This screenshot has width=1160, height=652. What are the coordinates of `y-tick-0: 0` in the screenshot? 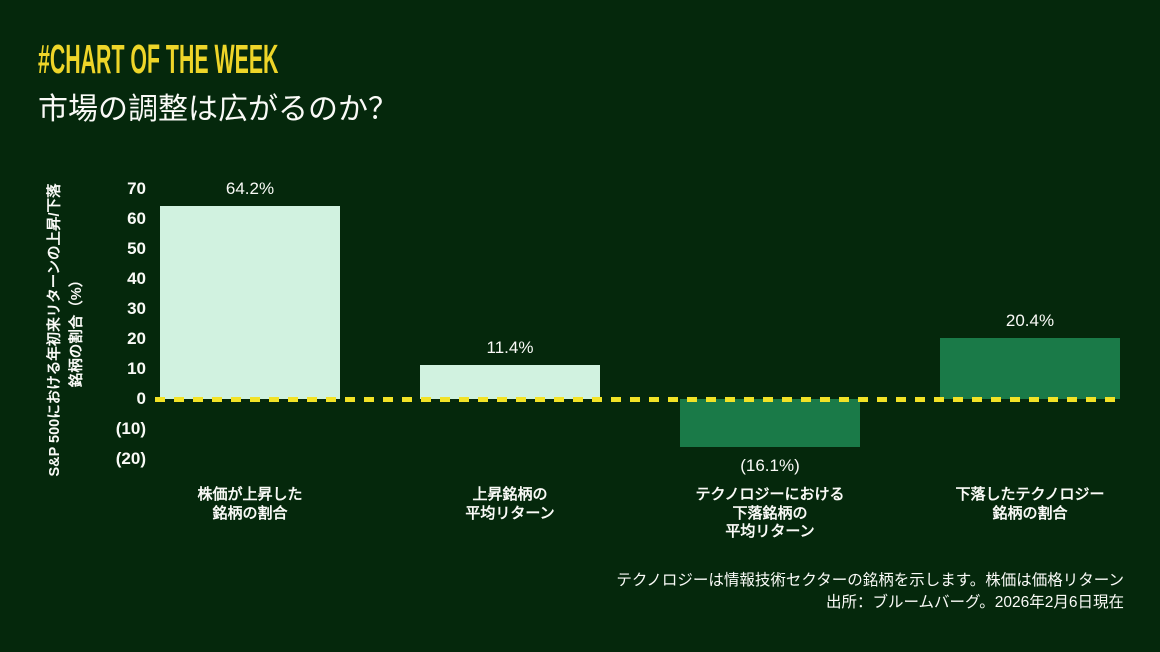 It's located at (141, 398).